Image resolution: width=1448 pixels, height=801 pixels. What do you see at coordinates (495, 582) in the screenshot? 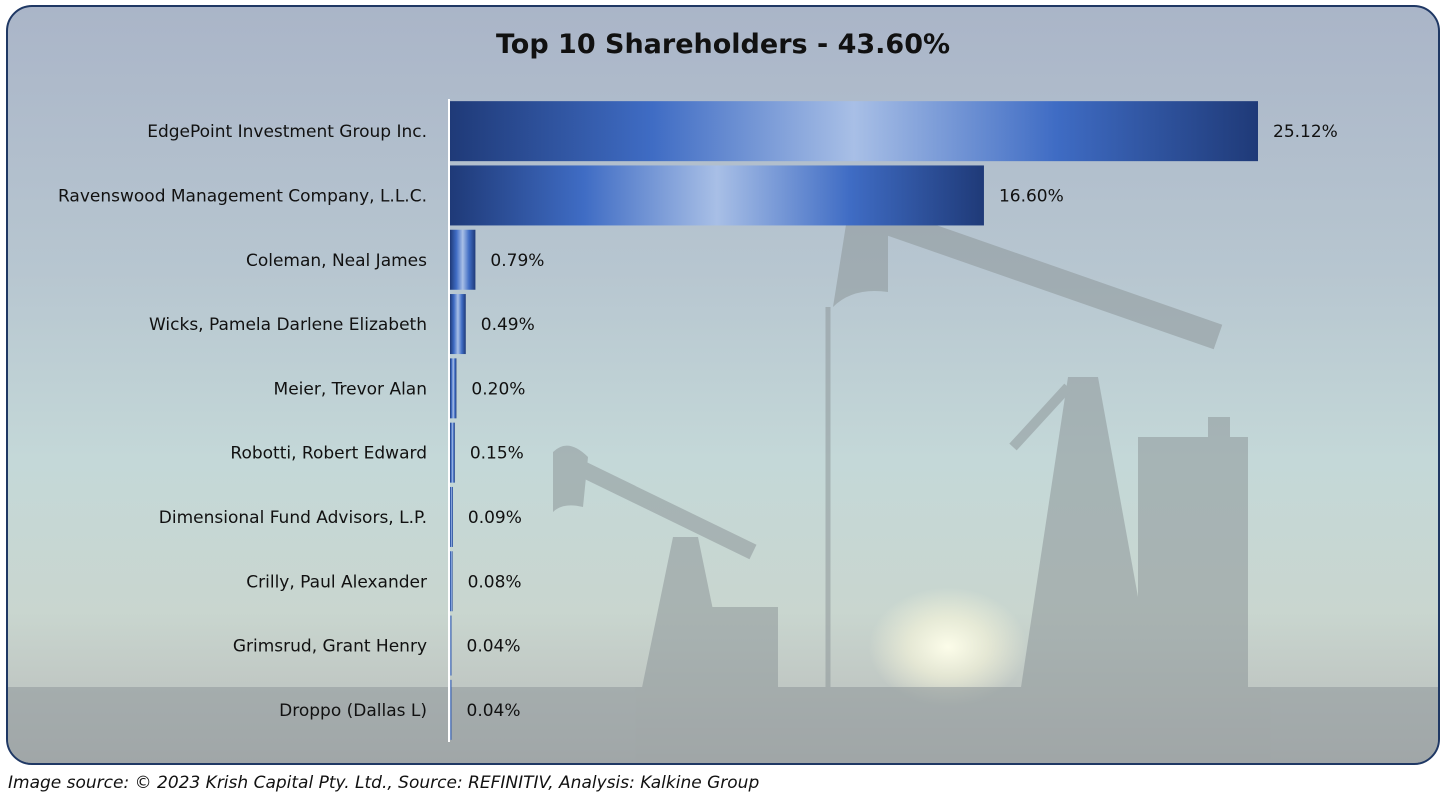
I see `value-label-7: 0.08%` at bounding box center [495, 582].